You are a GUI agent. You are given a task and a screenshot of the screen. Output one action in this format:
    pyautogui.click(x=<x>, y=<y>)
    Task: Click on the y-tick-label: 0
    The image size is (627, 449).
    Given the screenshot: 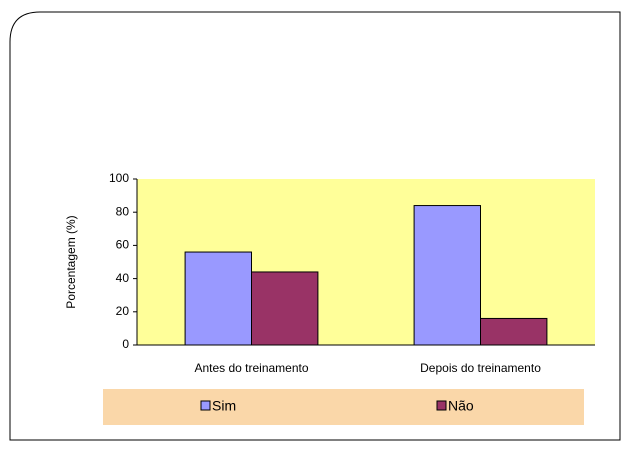 What is the action you would take?
    pyautogui.click(x=125, y=344)
    